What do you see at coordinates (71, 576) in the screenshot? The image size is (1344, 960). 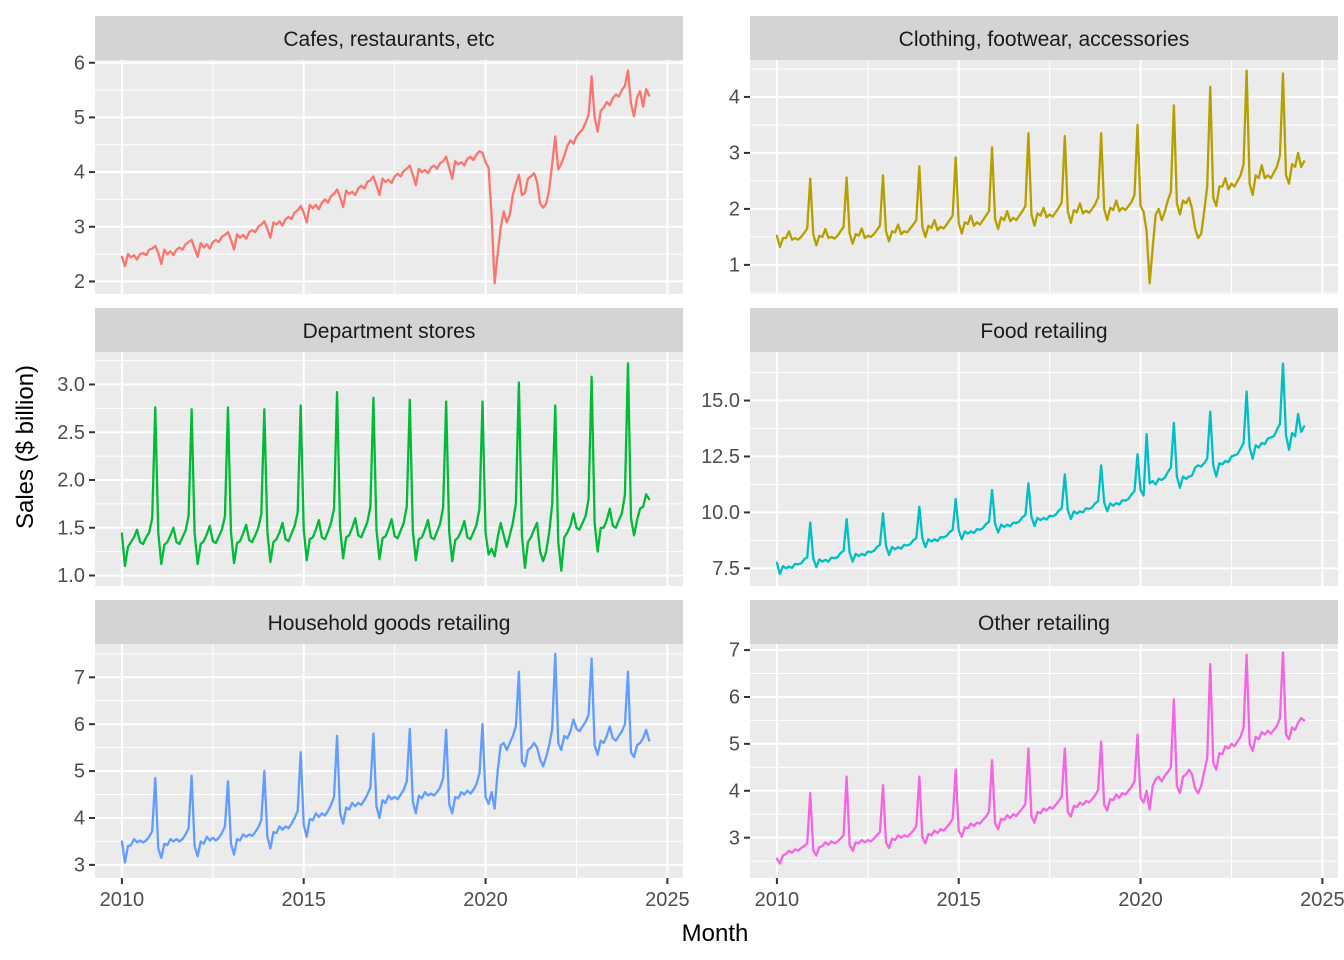 I see `y-tick-label: 1.0` at bounding box center [71, 576].